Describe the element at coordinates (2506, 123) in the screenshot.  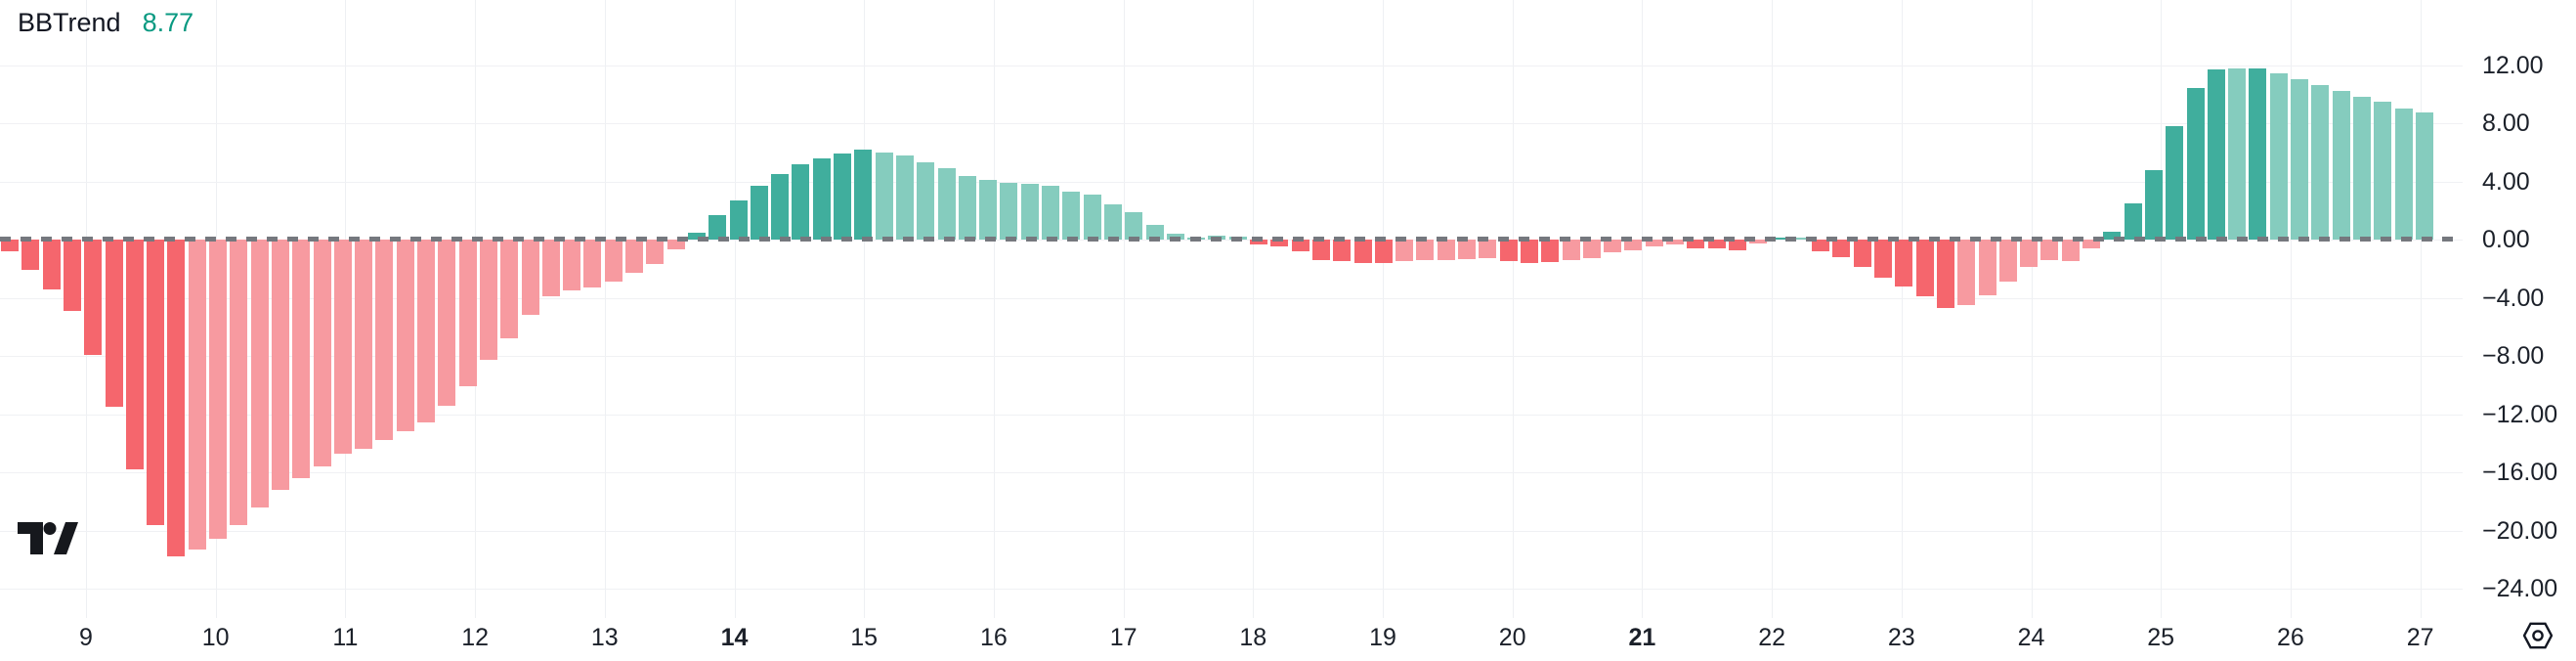
I see `price-axis-label: 8.00` at that location.